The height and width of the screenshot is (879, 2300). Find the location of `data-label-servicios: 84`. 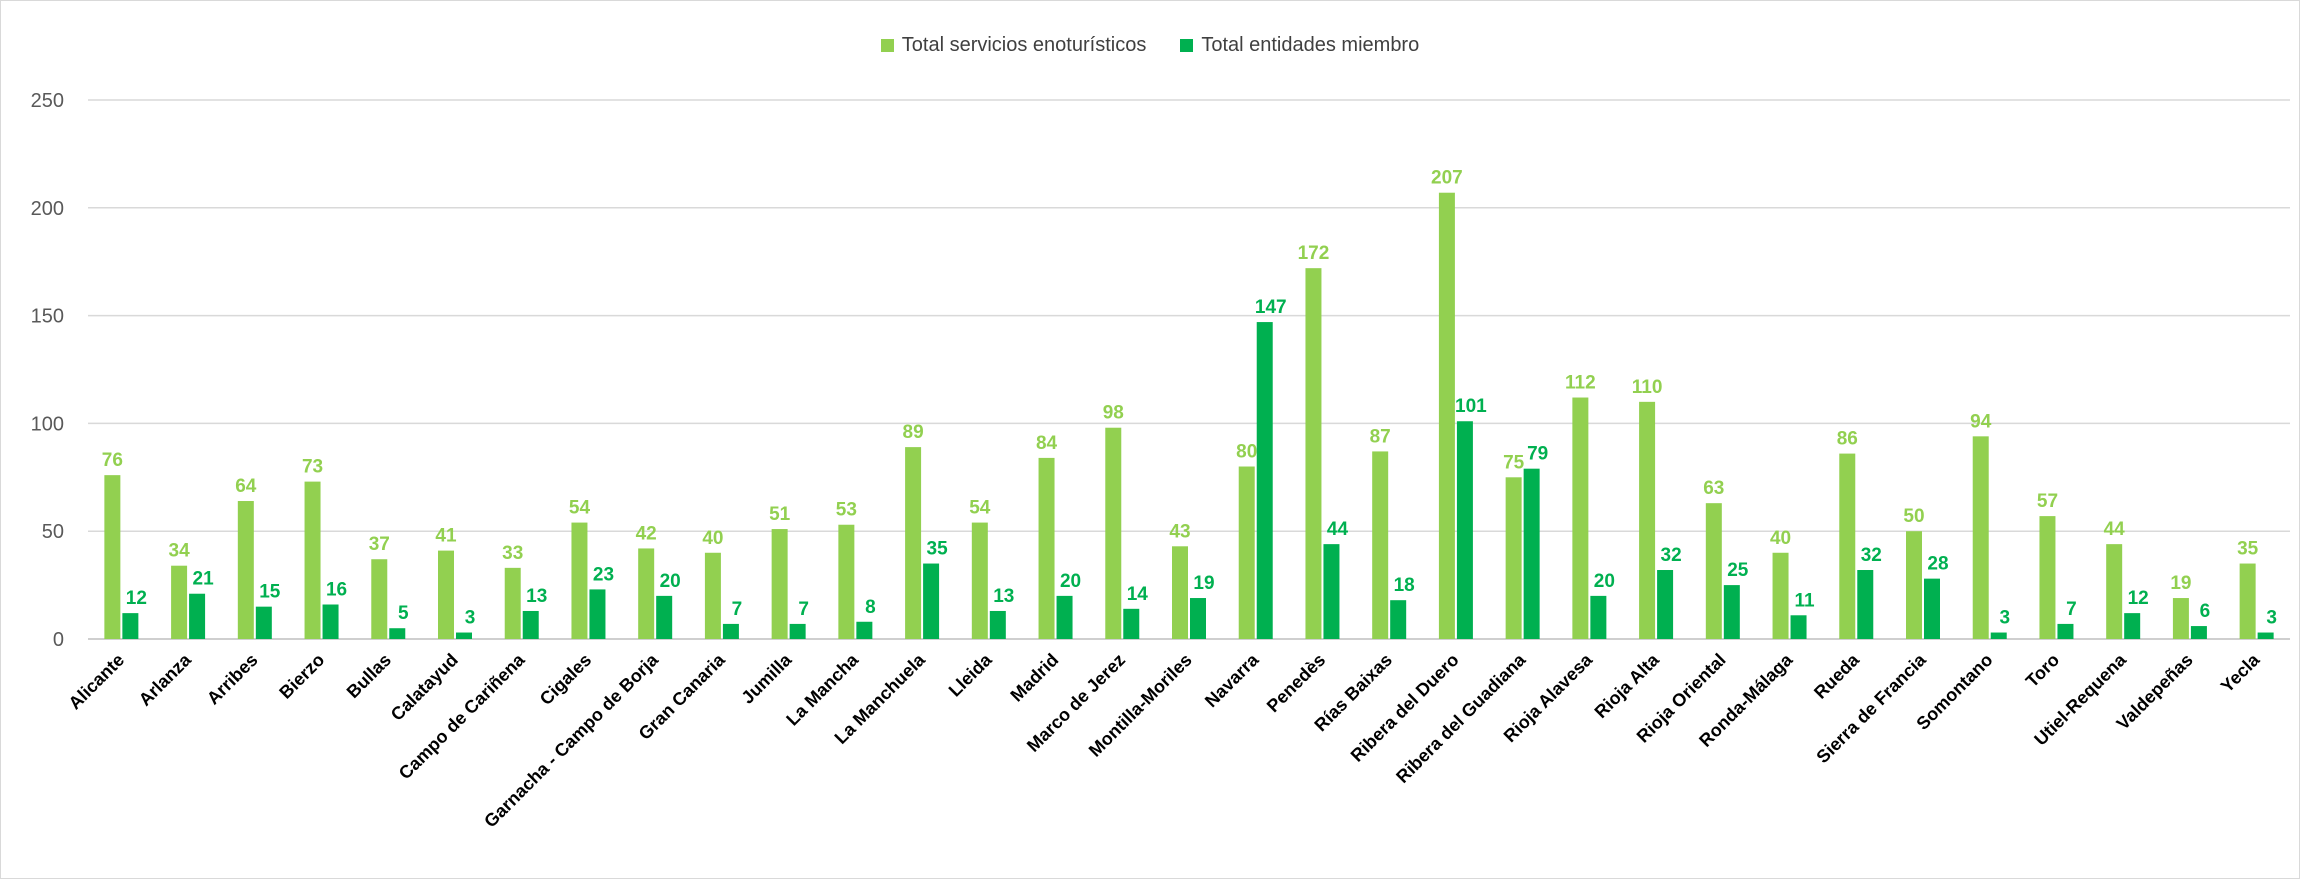

data-label-servicios: 84 is located at coordinates (1047, 443).